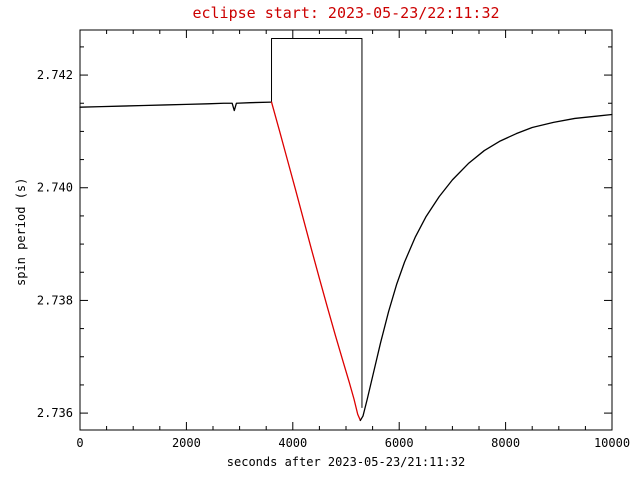 The width and height of the screenshot is (640, 480). Describe the element at coordinates (79, 443) in the screenshot. I see `x-tick-label: 0` at that location.